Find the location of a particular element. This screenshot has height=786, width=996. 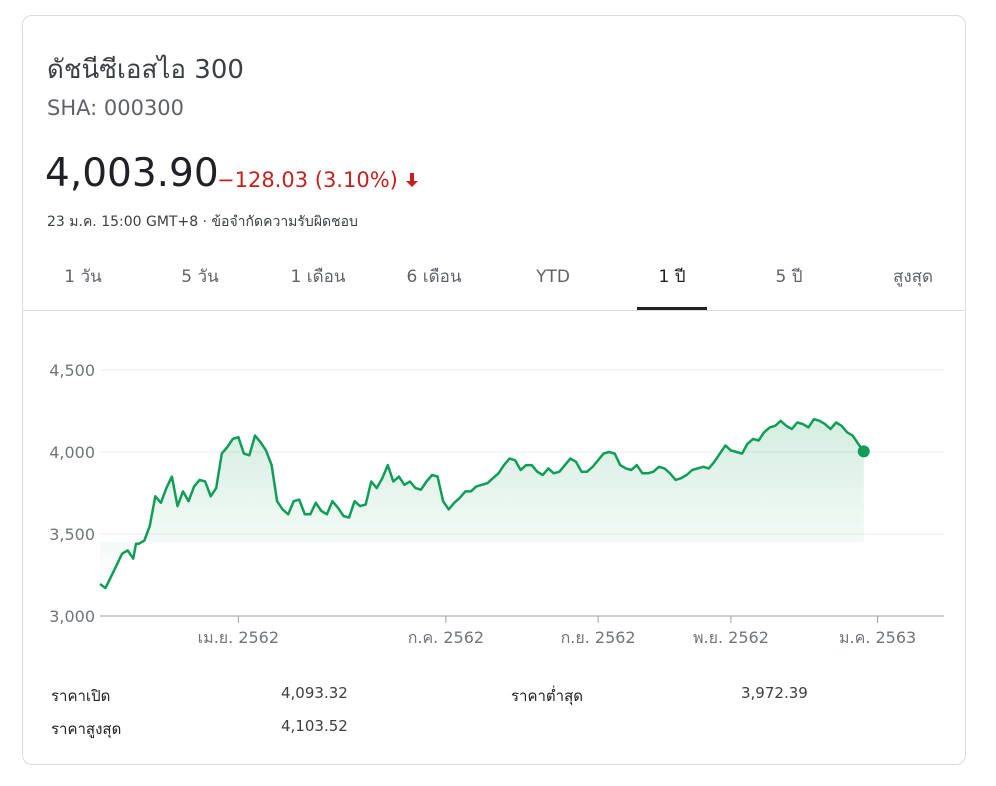

current-price: 4,003.90 is located at coordinates (132, 173).